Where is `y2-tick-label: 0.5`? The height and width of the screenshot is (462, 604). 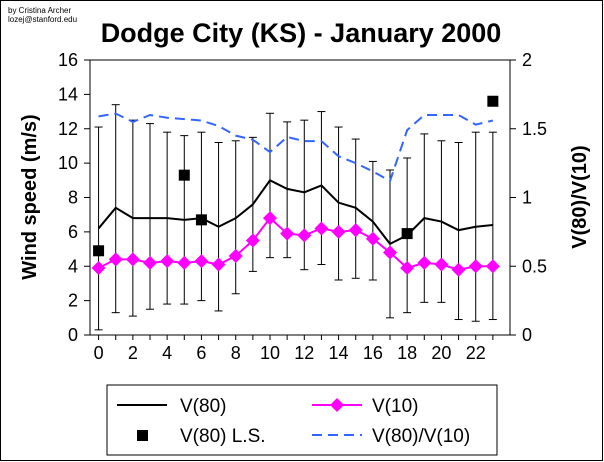
y2-tick-label: 0.5 is located at coordinates (534, 266).